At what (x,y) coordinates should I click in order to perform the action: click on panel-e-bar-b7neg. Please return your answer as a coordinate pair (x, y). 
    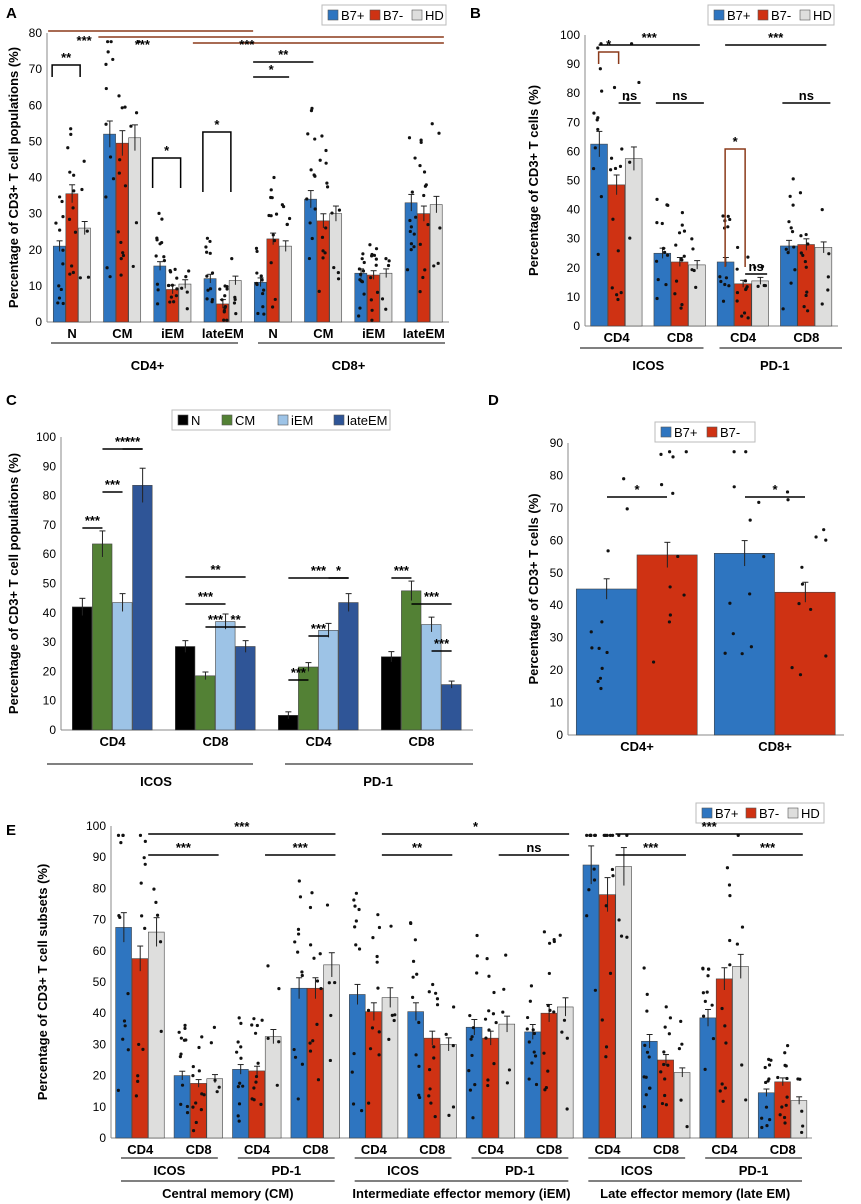
    Looking at the image, I should click on (549, 1075).